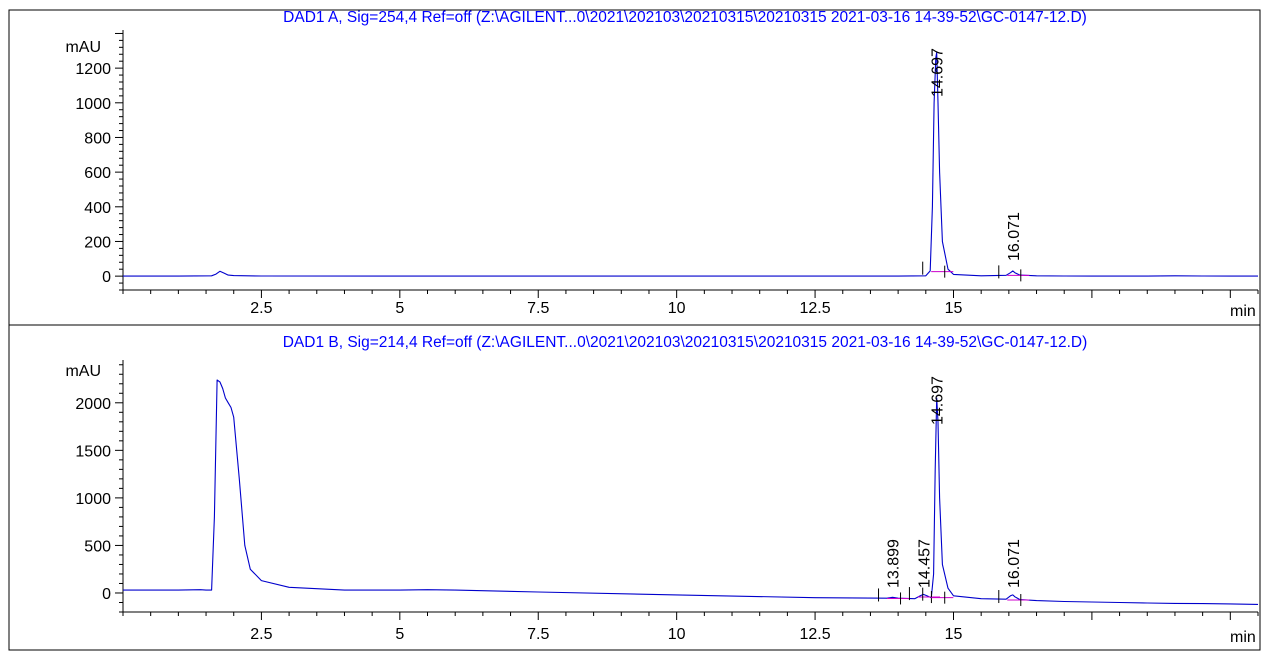 Image resolution: width=1261 pixels, height=651 pixels. What do you see at coordinates (93, 404) in the screenshot?
I see `panel-b-y-tick-label: 2000` at bounding box center [93, 404].